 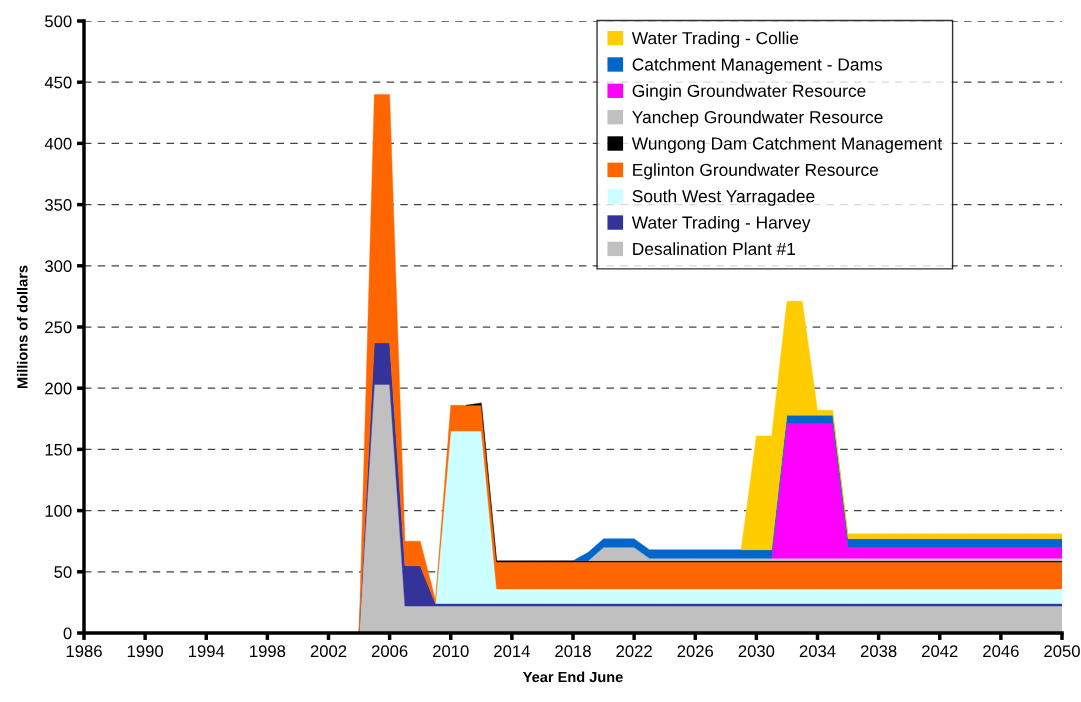 I want to click on legend-label: Gingin Groundwater Resource, so click(x=749, y=92).